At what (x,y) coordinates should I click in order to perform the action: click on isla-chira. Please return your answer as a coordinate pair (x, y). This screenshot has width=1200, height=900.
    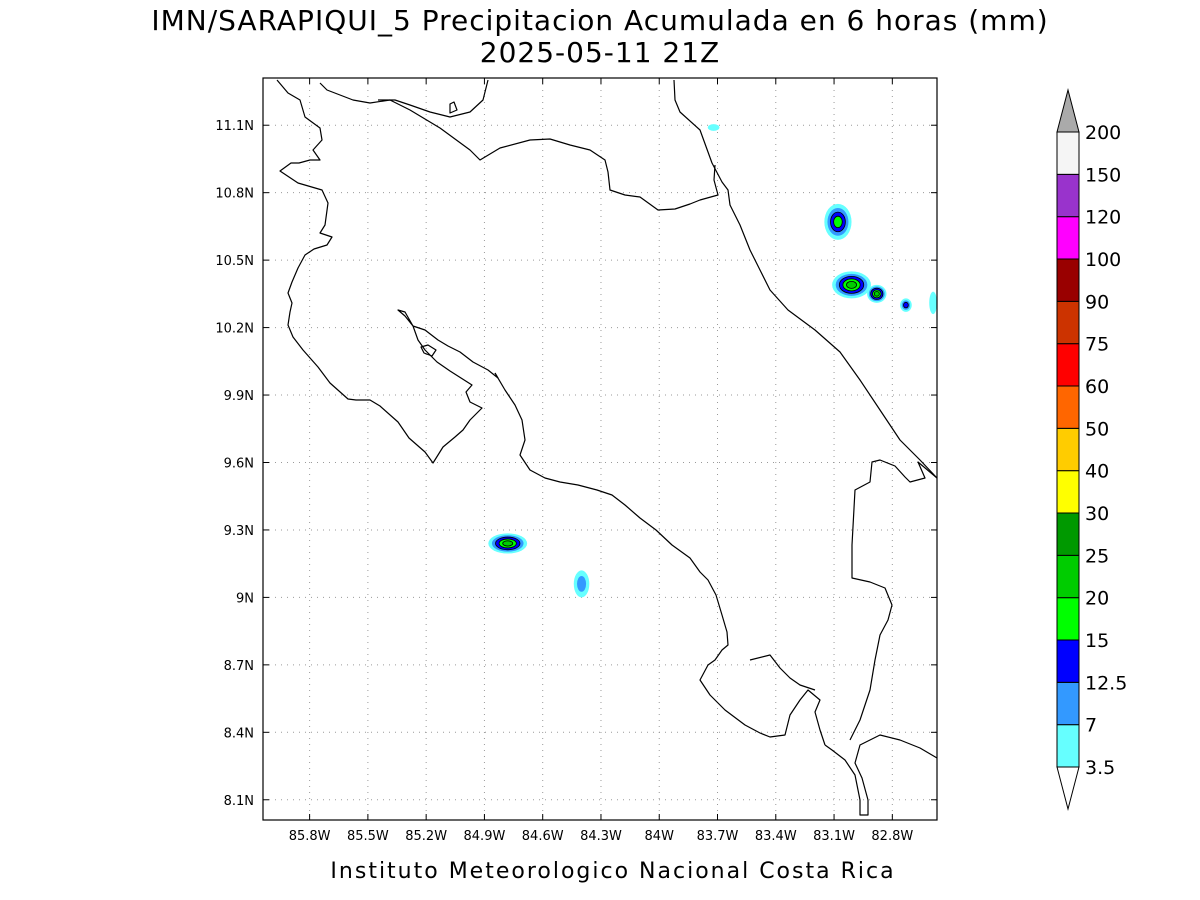
    Looking at the image, I should click on (428, 350).